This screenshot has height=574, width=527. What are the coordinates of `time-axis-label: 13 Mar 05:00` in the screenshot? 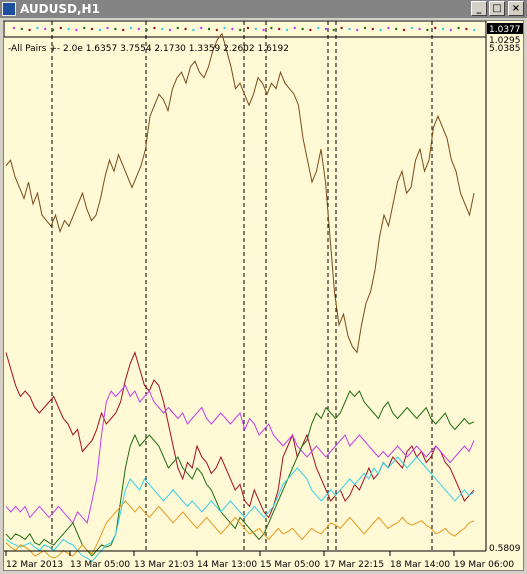 It's located at (100, 565).